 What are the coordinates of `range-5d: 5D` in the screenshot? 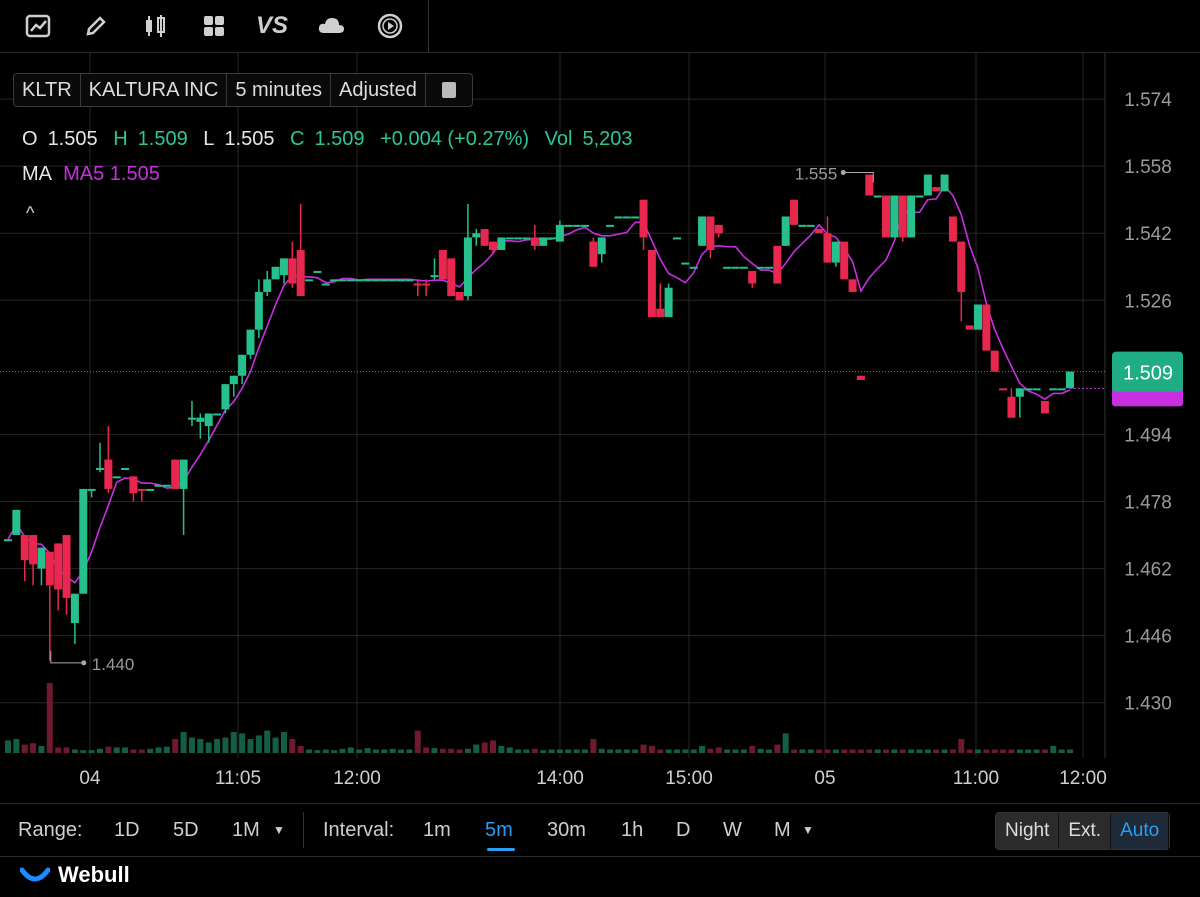 It's located at (186, 830).